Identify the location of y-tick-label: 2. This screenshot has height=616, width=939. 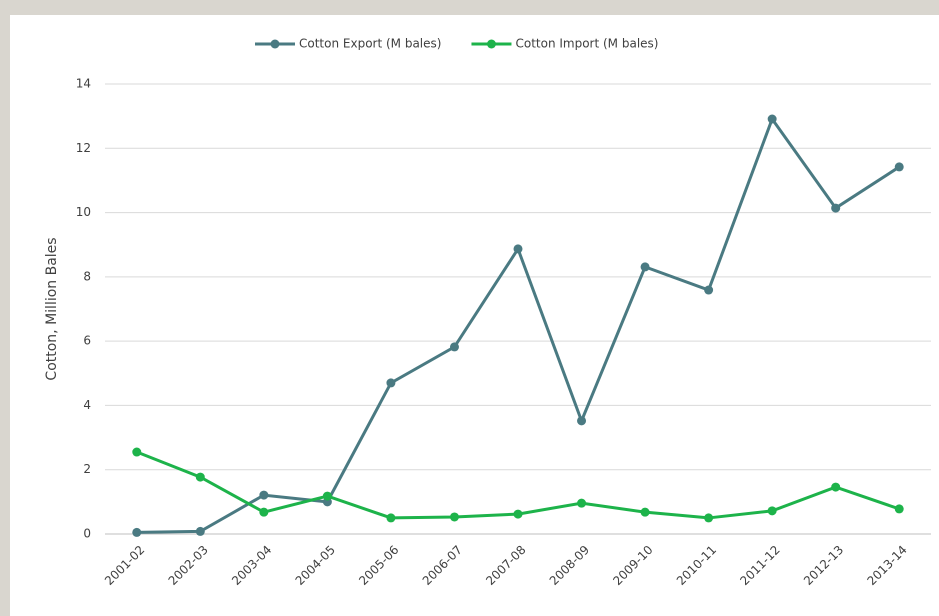
(87, 469).